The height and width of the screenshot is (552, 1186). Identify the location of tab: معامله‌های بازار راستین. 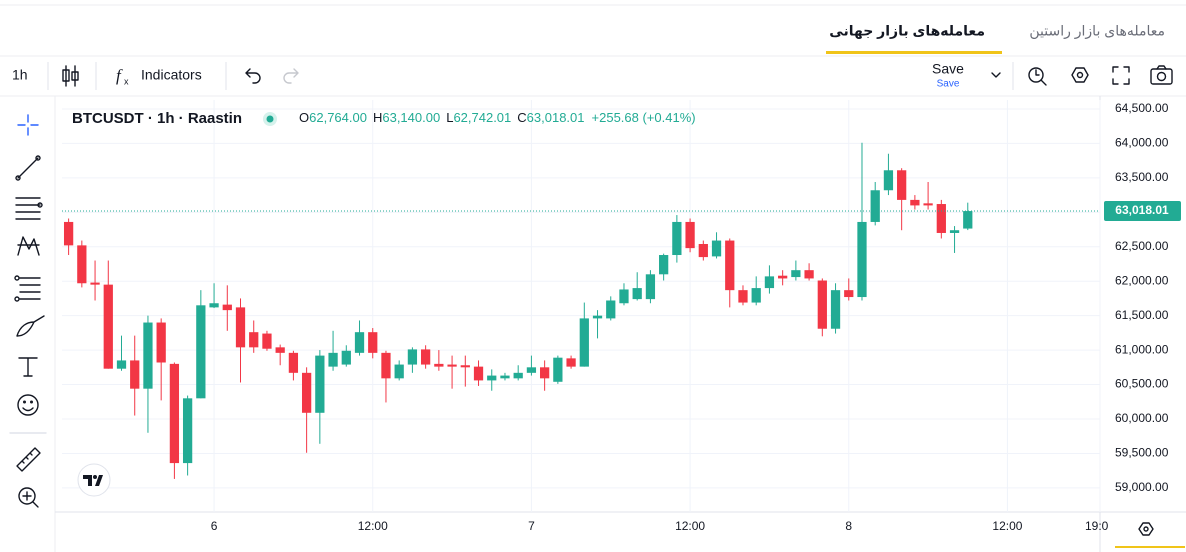
(1097, 31).